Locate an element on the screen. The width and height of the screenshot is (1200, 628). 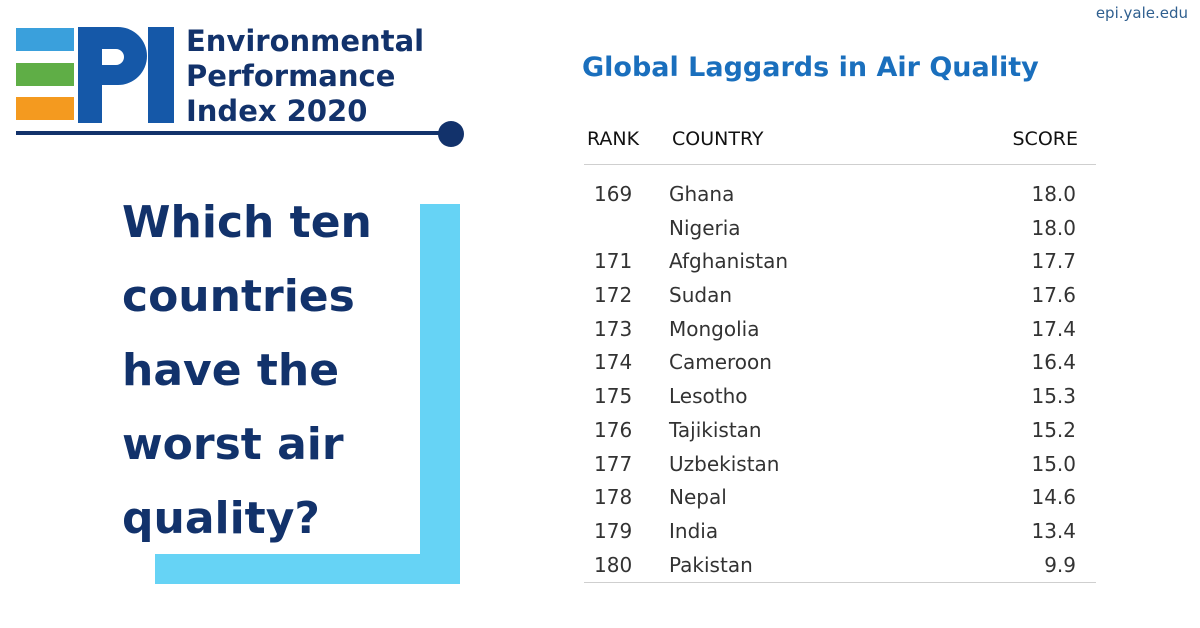
logo-orange-bar is located at coordinates (45, 108).